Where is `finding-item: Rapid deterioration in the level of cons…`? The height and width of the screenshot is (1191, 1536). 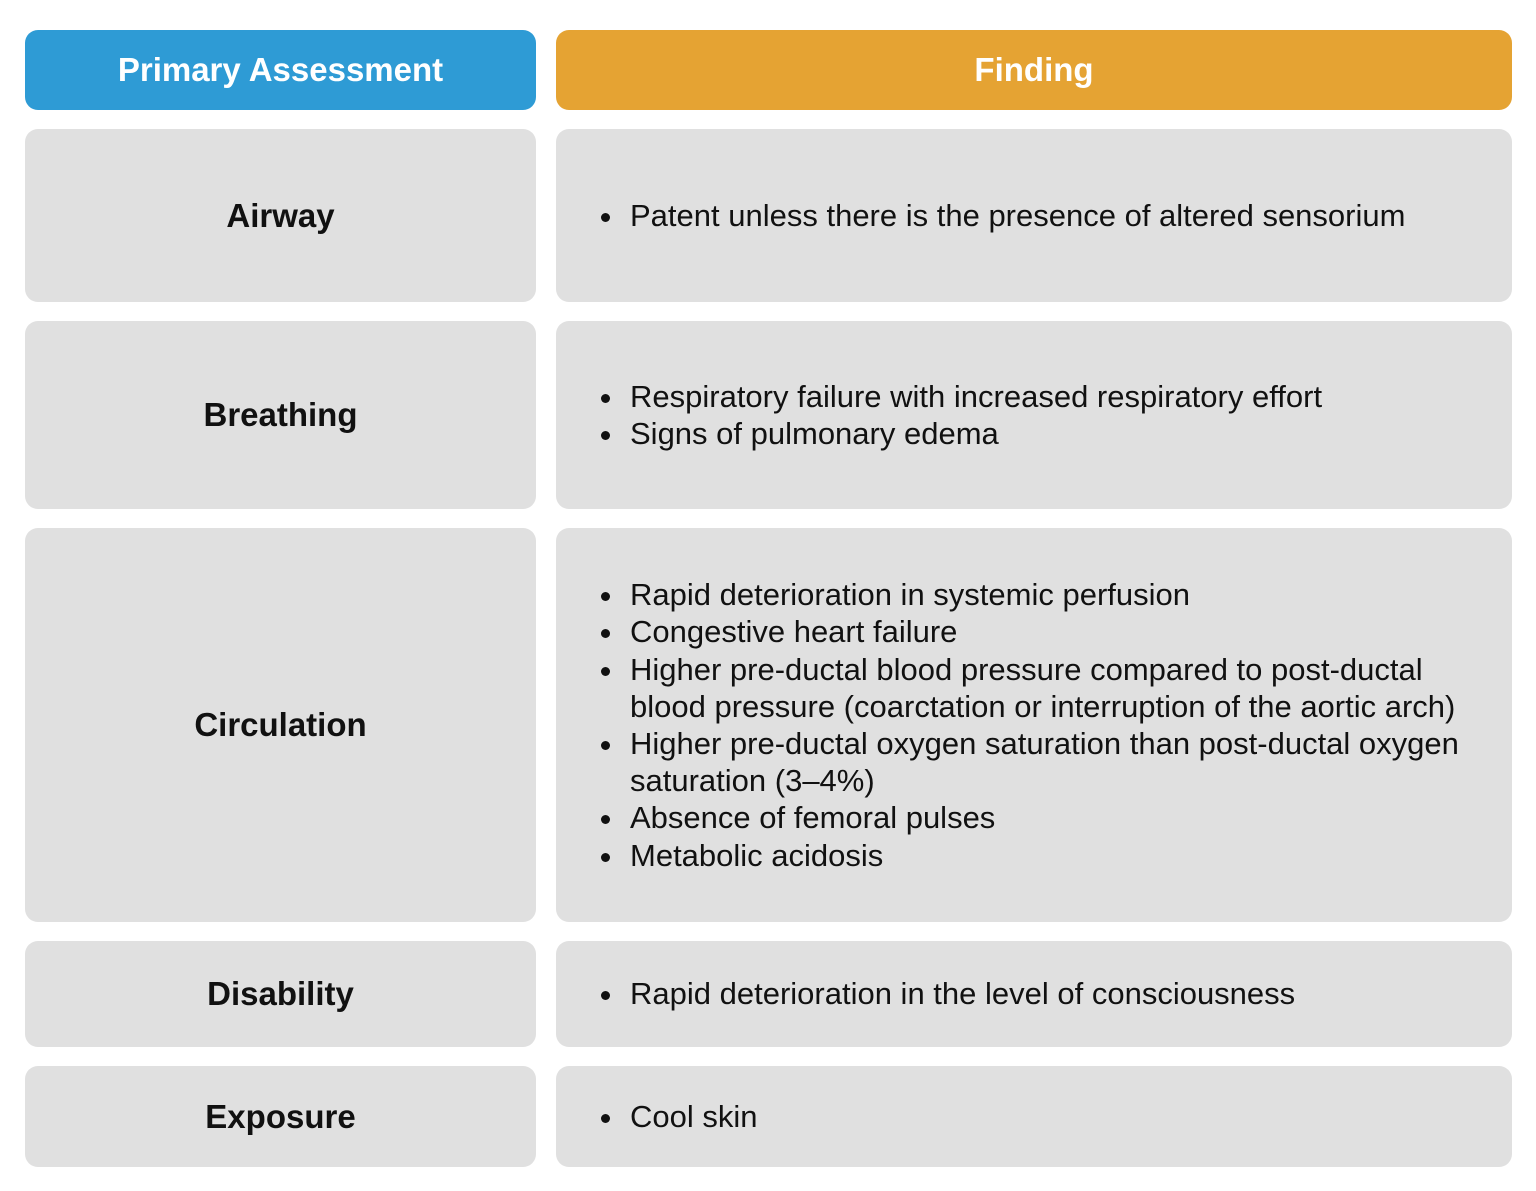
finding-item: Rapid deterioration in the level of cons… is located at coordinates (960, 993).